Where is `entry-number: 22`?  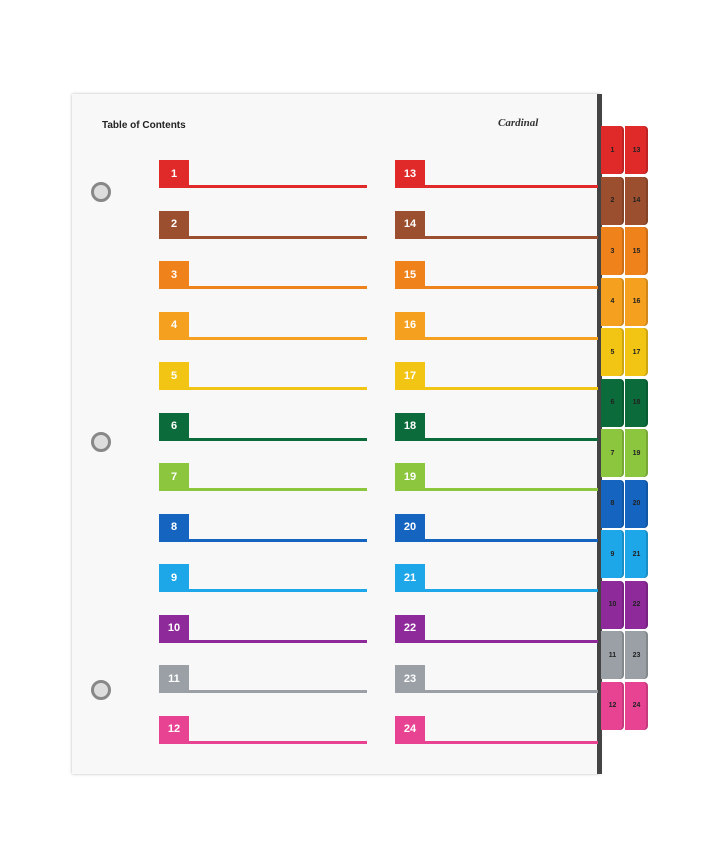 entry-number: 22 is located at coordinates (410, 628).